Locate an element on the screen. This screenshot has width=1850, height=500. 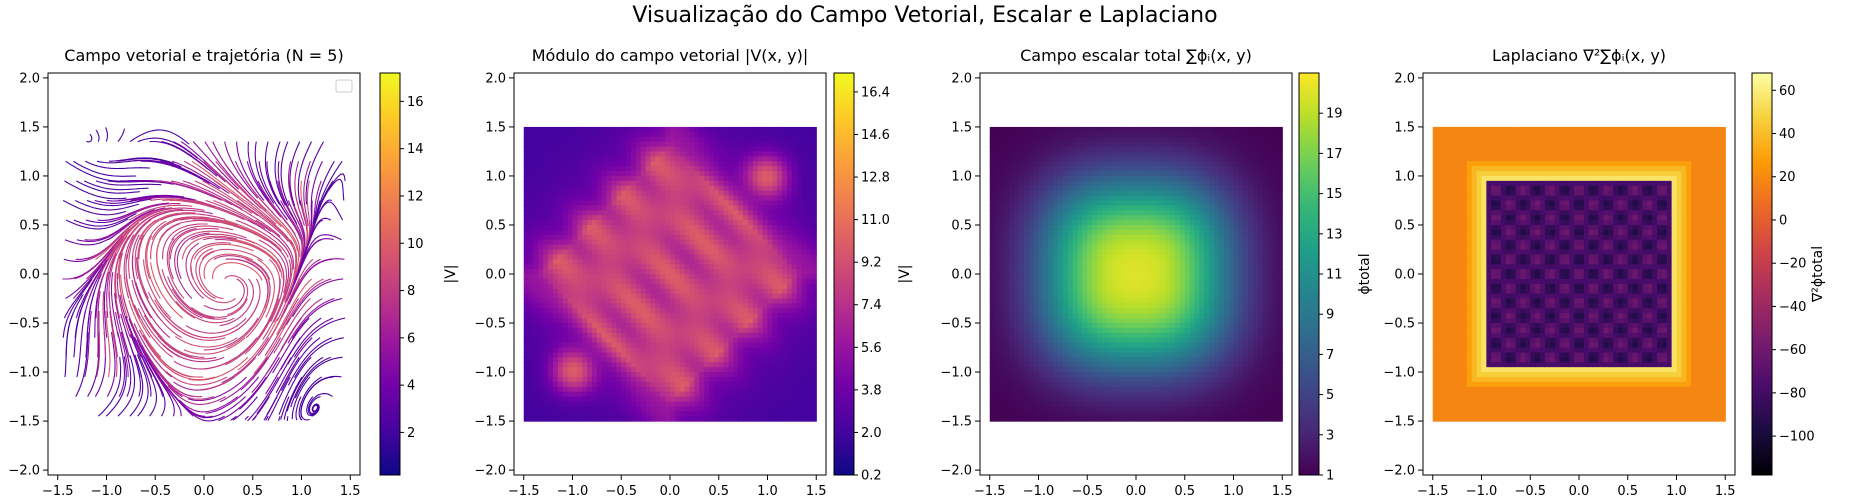
colorbar-tick-label: 11.0 is located at coordinates (875, 220).